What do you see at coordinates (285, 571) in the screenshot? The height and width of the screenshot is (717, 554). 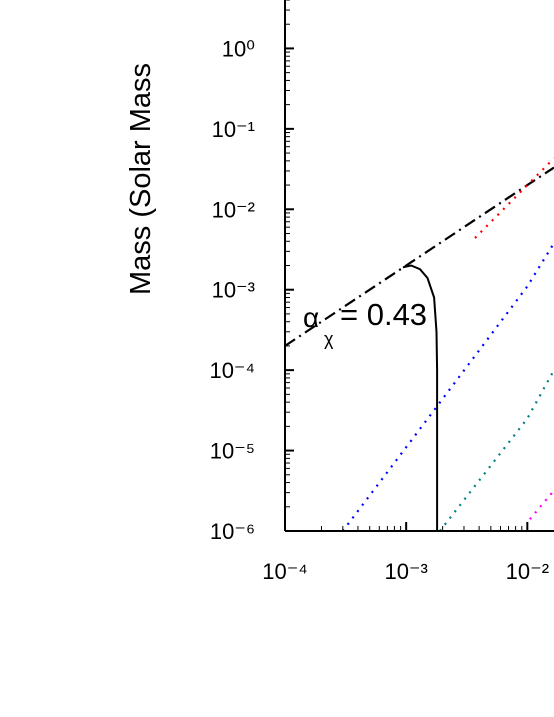 I see `x-tick-label: 10⁻⁴` at bounding box center [285, 571].